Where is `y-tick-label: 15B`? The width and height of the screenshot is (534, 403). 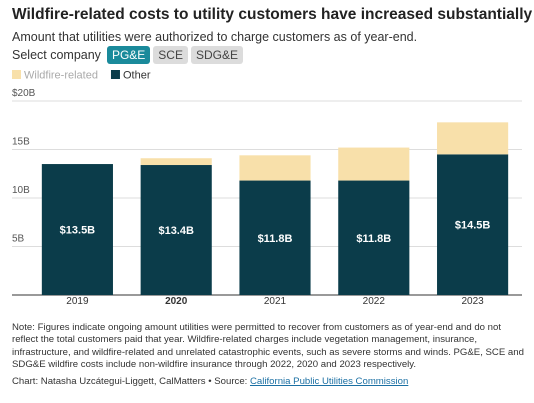 y-tick-label: 15B is located at coordinates (21, 142).